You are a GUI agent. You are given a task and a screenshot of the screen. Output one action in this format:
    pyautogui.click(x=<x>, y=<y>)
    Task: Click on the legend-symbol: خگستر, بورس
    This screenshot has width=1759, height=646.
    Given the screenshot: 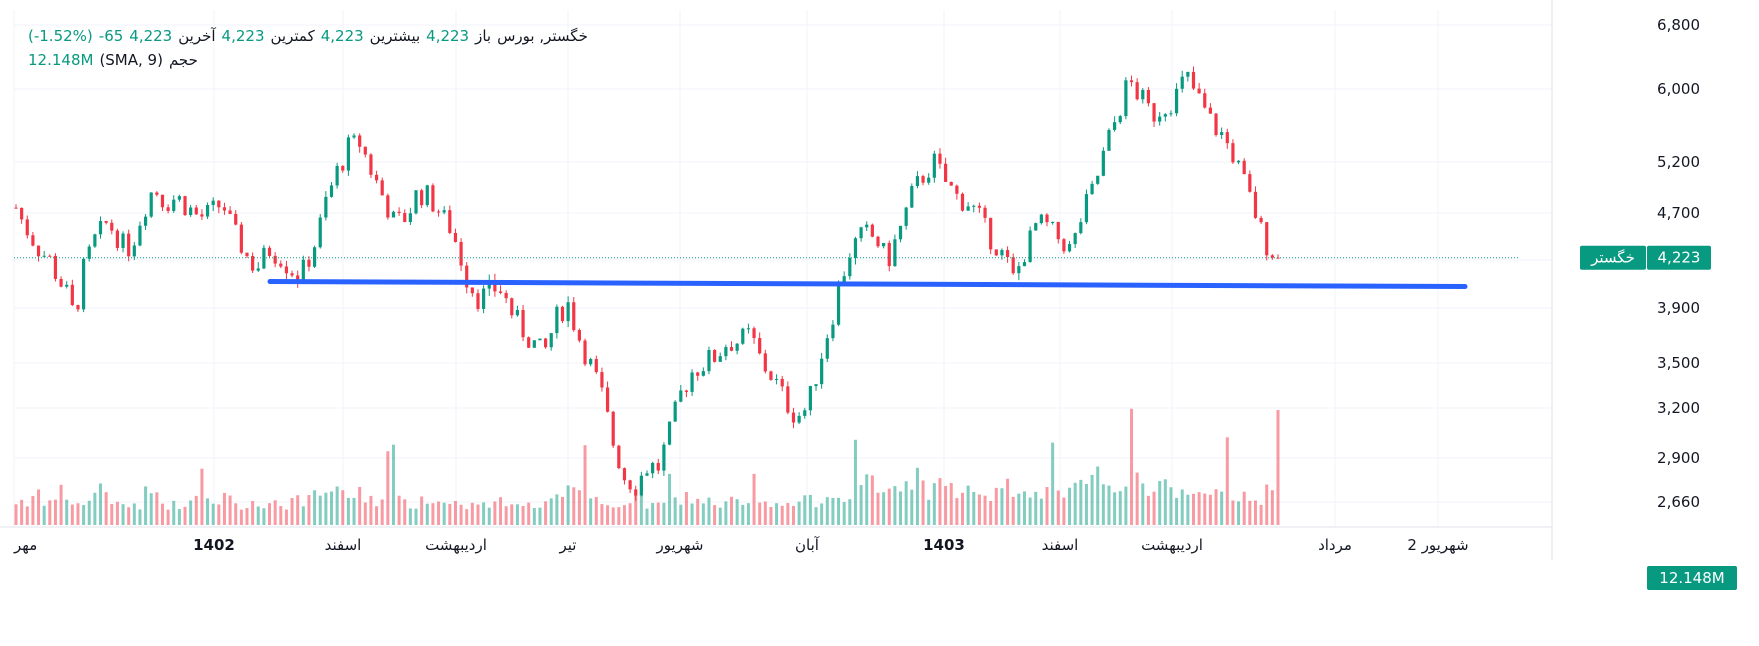 What is the action you would take?
    pyautogui.click(x=542, y=36)
    